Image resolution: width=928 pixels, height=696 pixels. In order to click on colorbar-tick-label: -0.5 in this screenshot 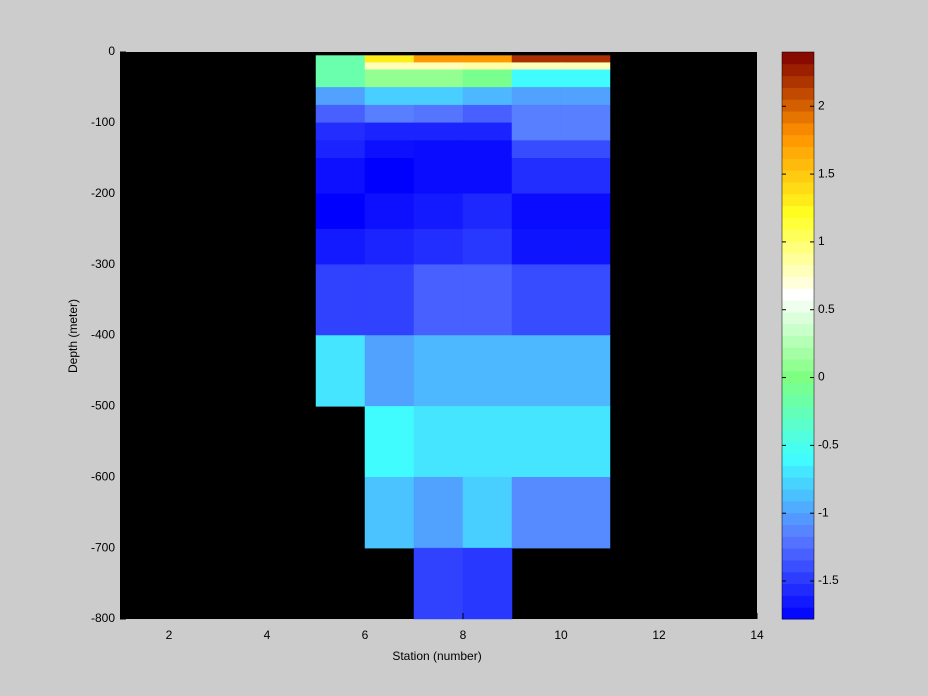, I will do `click(828, 445)`.